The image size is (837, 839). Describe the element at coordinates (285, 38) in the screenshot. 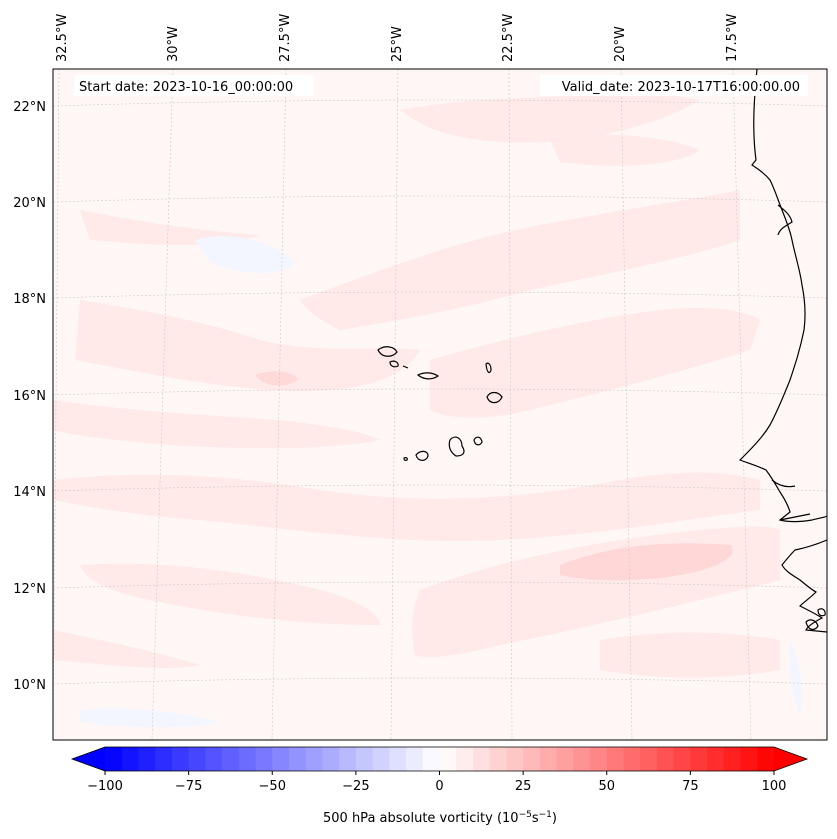

I see `lon-label-27.5w: 27.5°W` at that location.